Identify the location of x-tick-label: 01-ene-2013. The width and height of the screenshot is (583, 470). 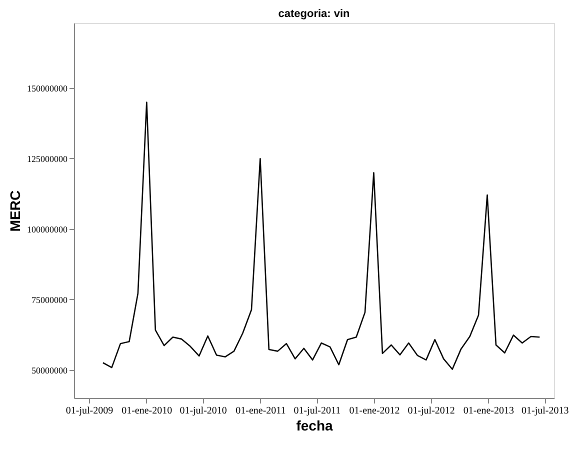
(488, 411).